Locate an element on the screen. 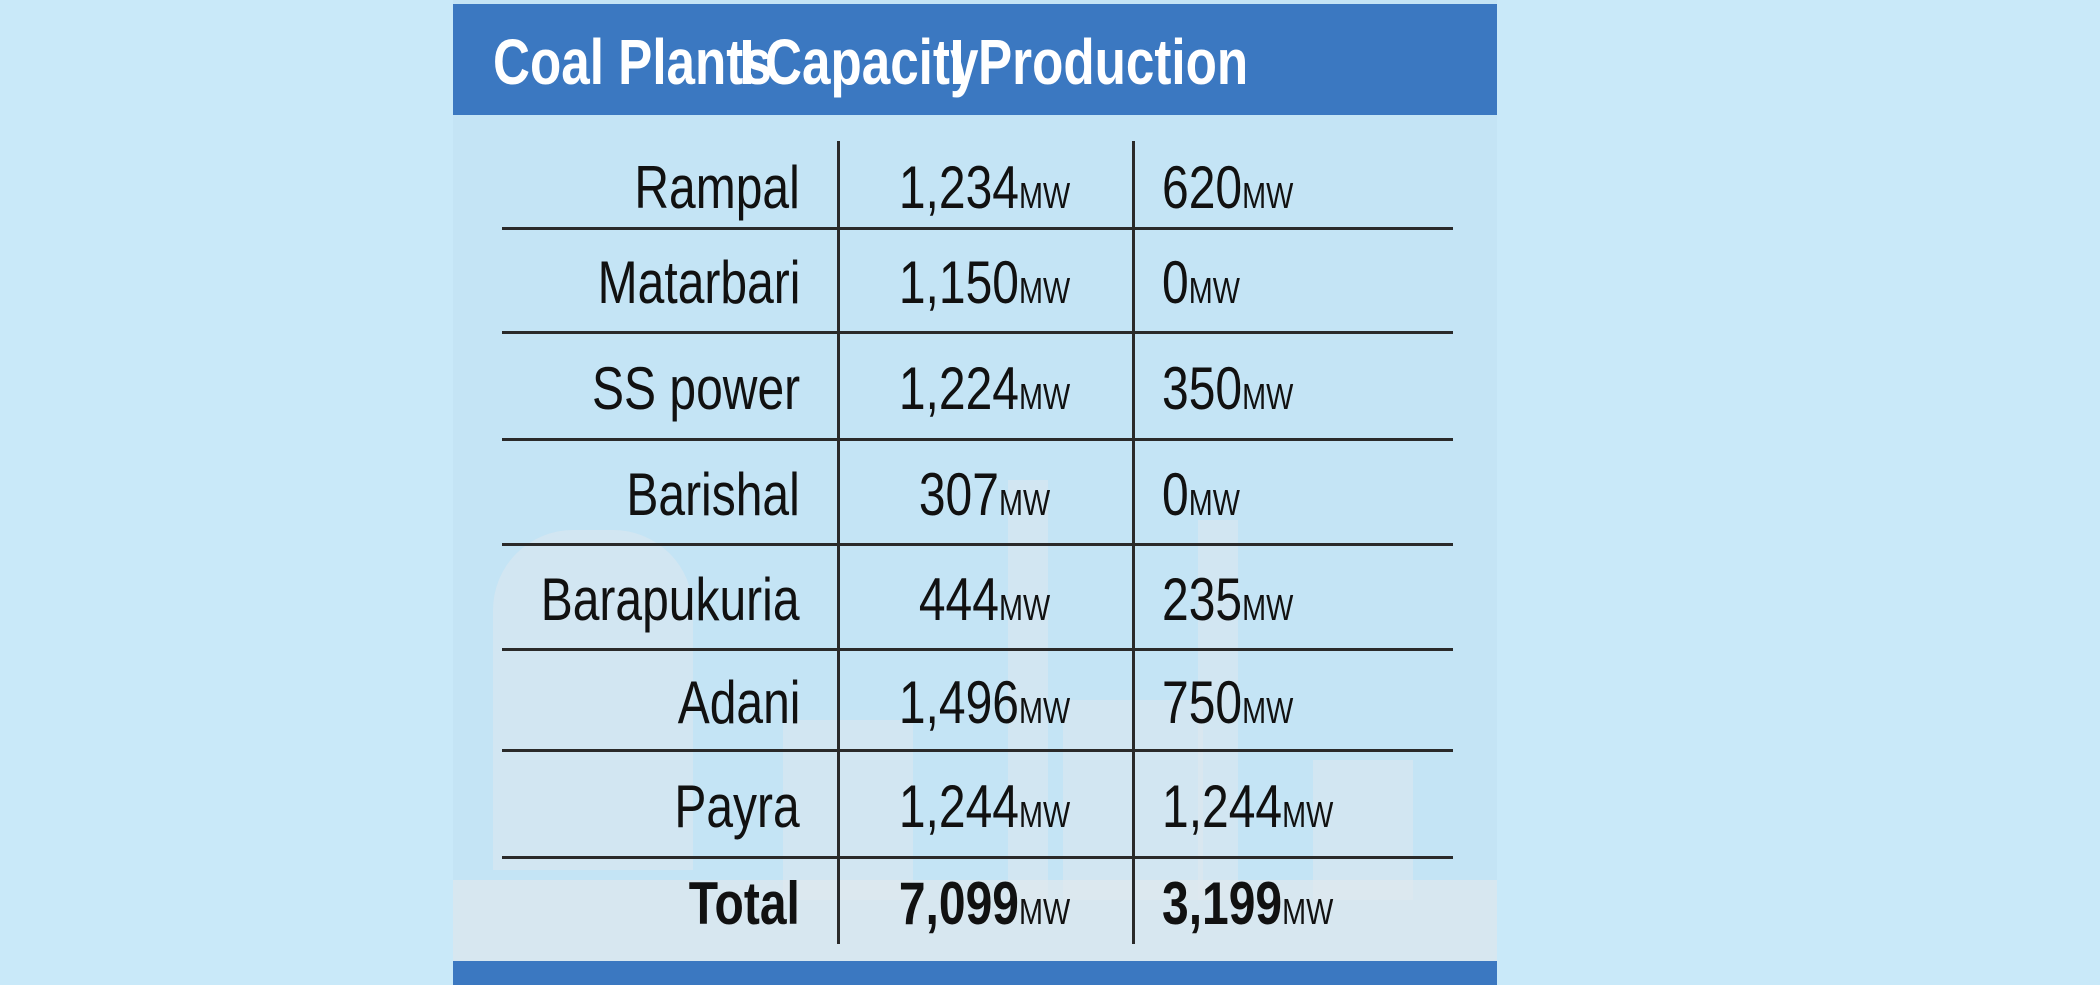  production-value: 350 is located at coordinates (1202, 388).